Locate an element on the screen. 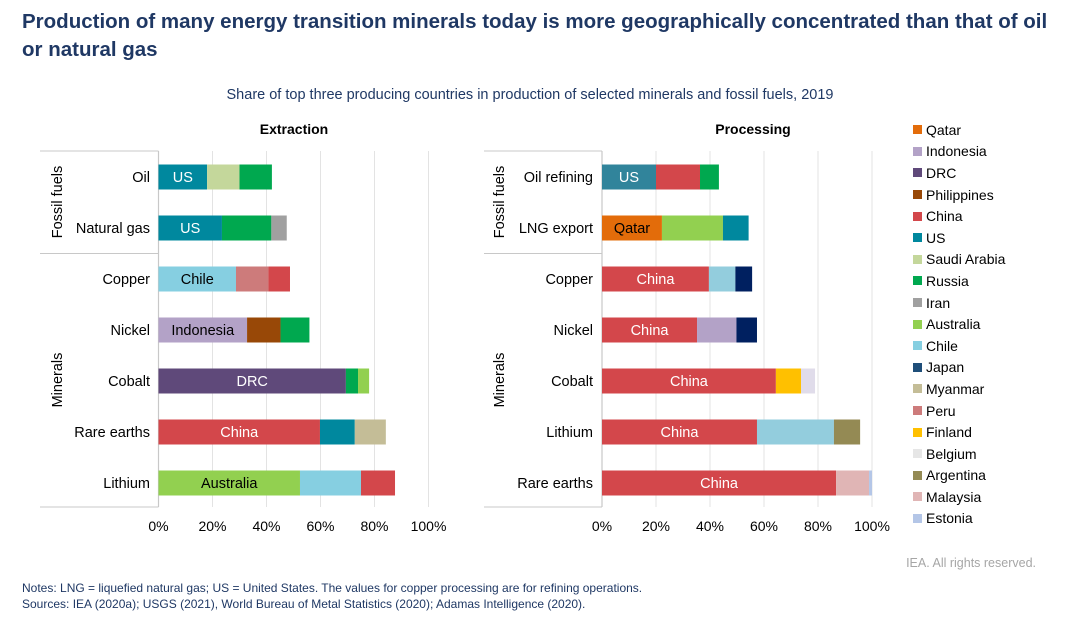 This screenshot has width=1081, height=621. legend-item: China is located at coordinates (959, 216).